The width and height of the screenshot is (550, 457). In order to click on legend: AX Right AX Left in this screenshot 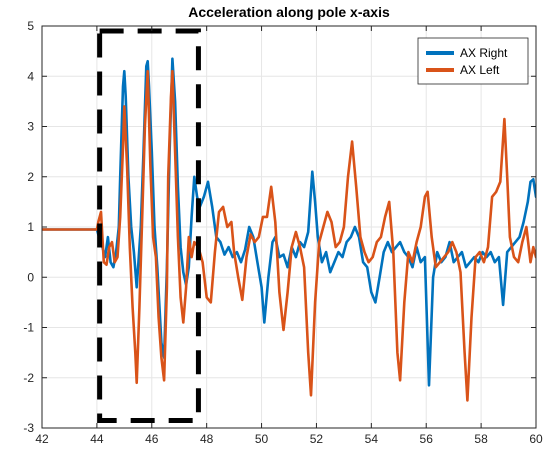, I will do `click(473, 61)`.